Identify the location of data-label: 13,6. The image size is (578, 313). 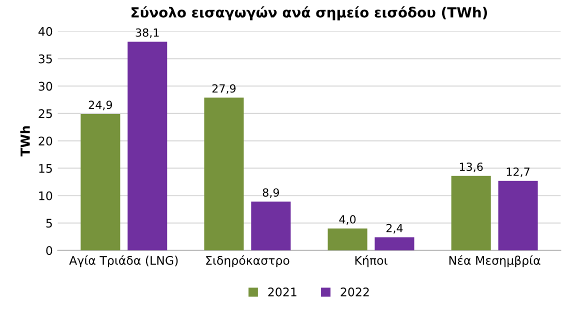
(471, 167).